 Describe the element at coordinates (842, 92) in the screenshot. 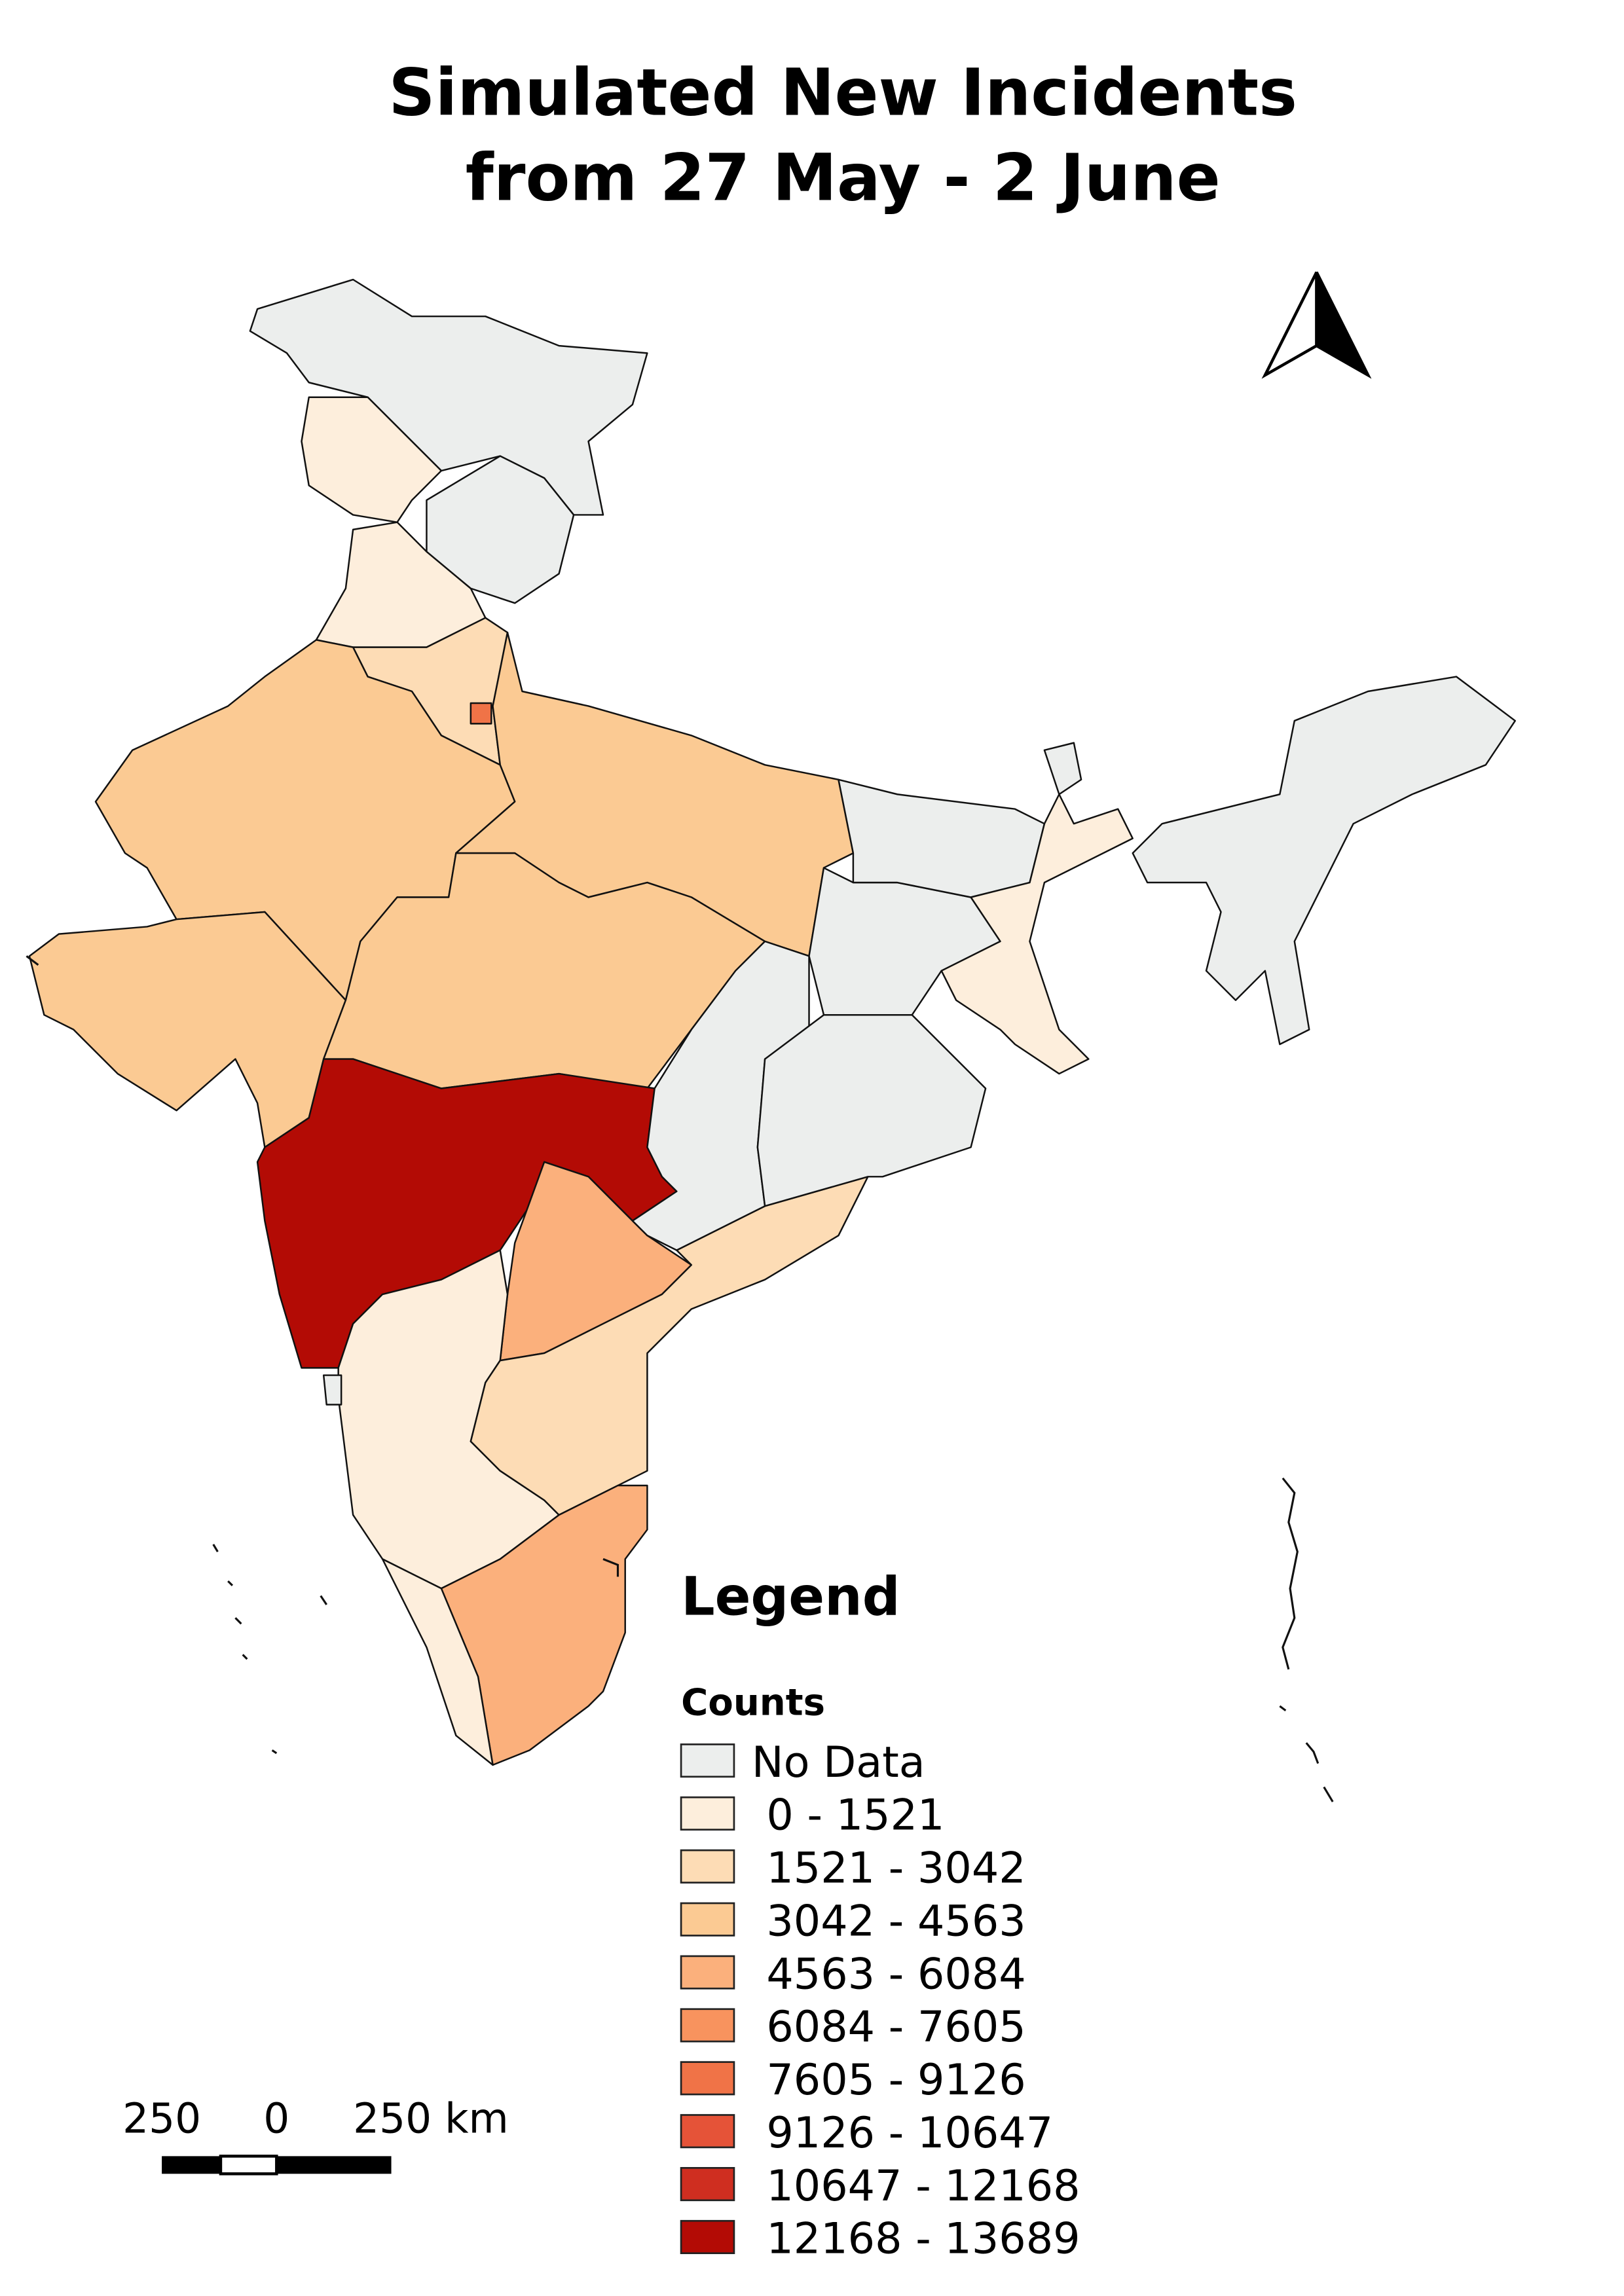

I see `map-title: Simulated New Incidents` at that location.